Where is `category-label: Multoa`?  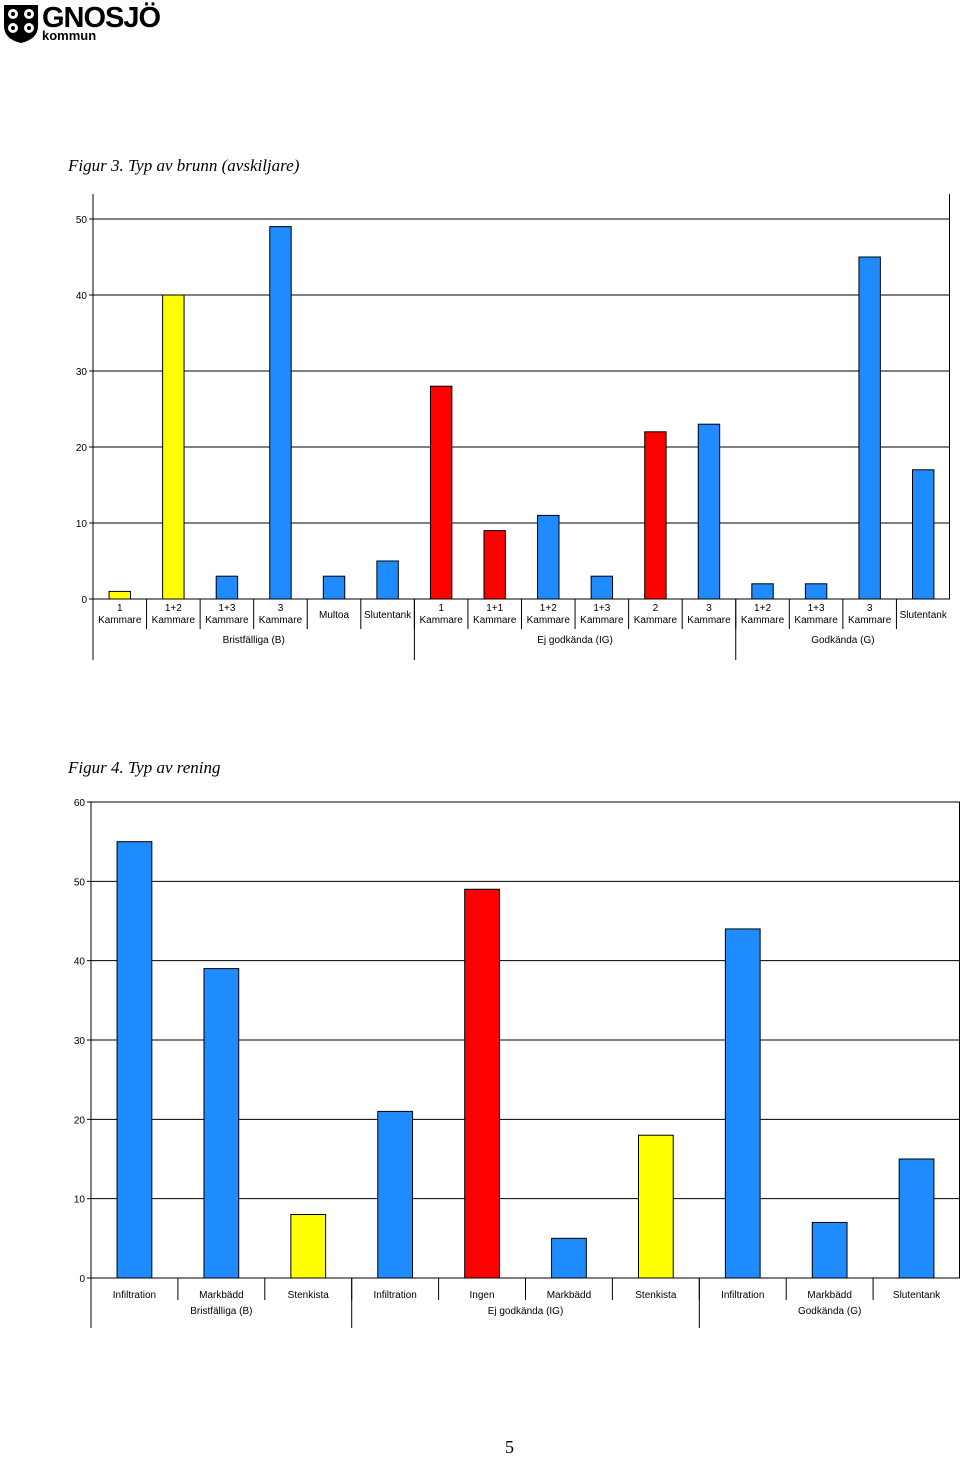
category-label: Multoa is located at coordinates (334, 615).